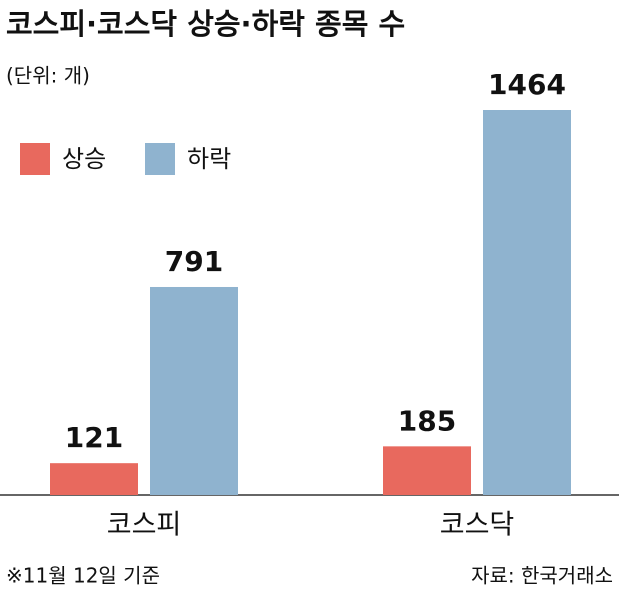 This screenshot has width=619, height=594. I want to click on value-label: 185, so click(427, 420).